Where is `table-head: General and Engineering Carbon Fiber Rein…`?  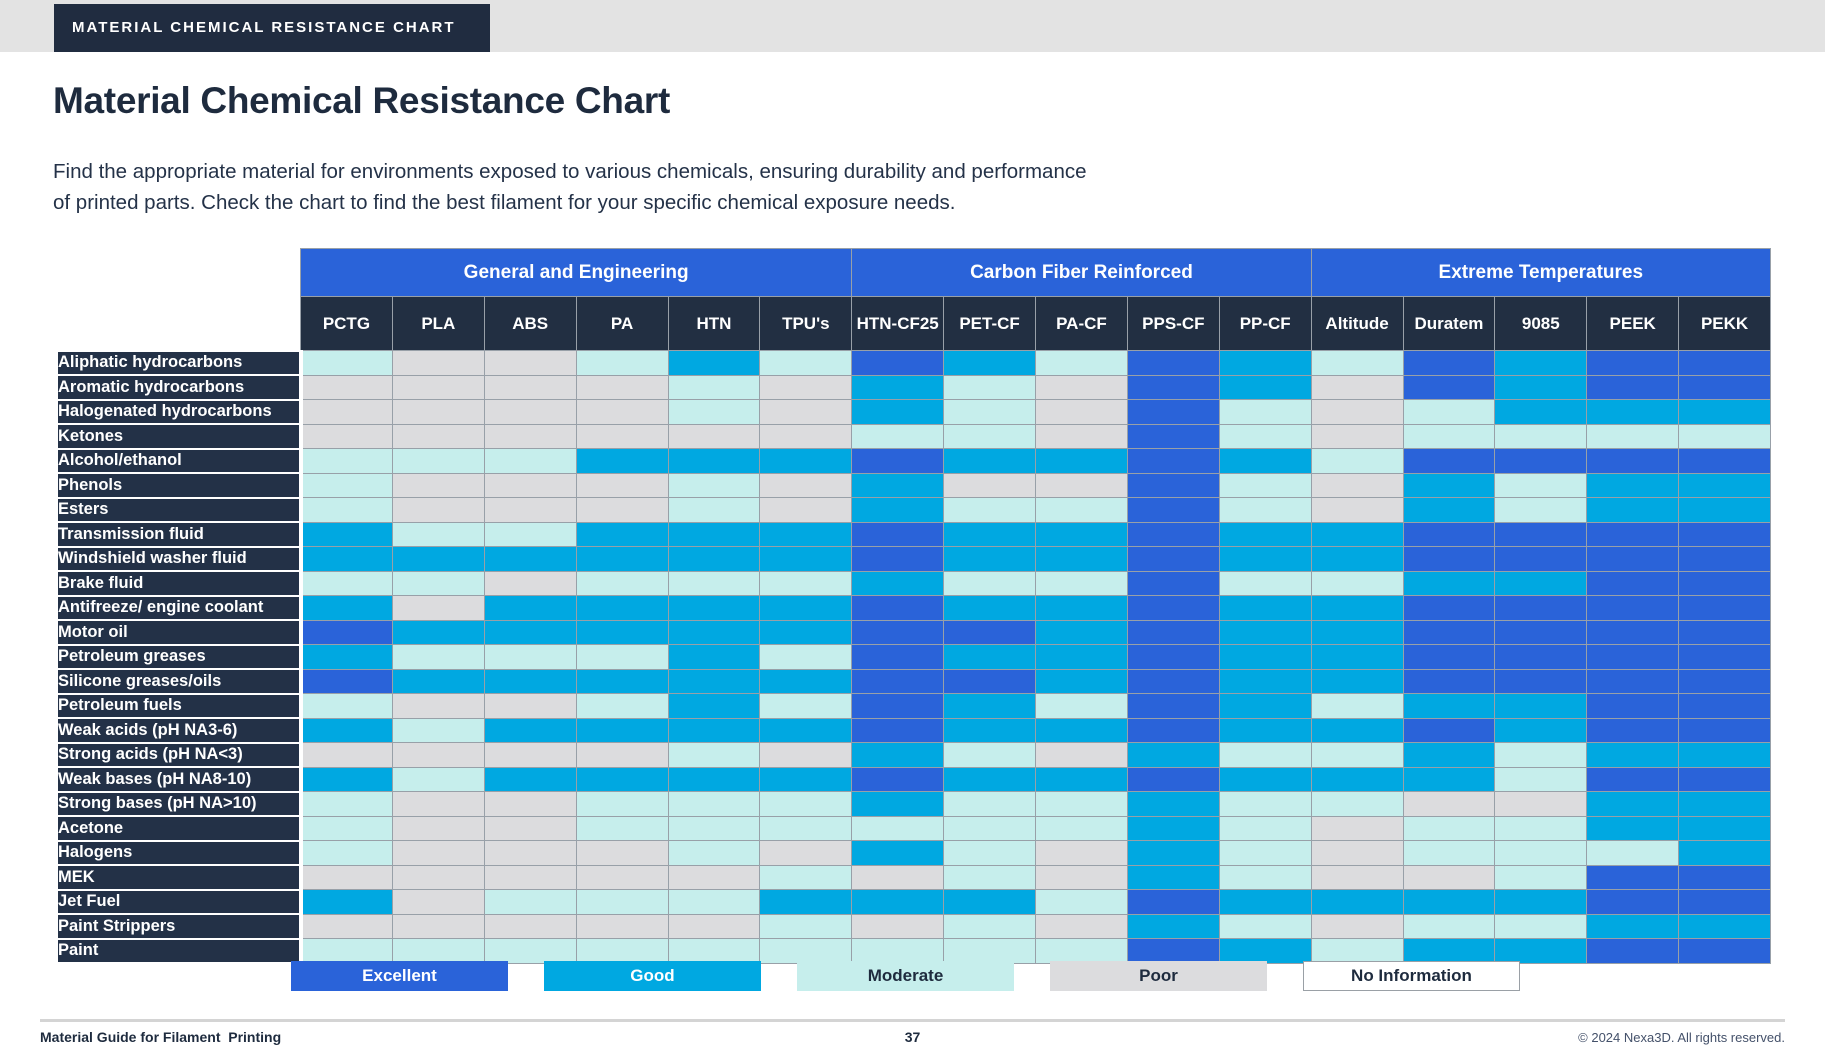
table-head: General and Engineering Carbon Fiber Rein… is located at coordinates (914, 299).